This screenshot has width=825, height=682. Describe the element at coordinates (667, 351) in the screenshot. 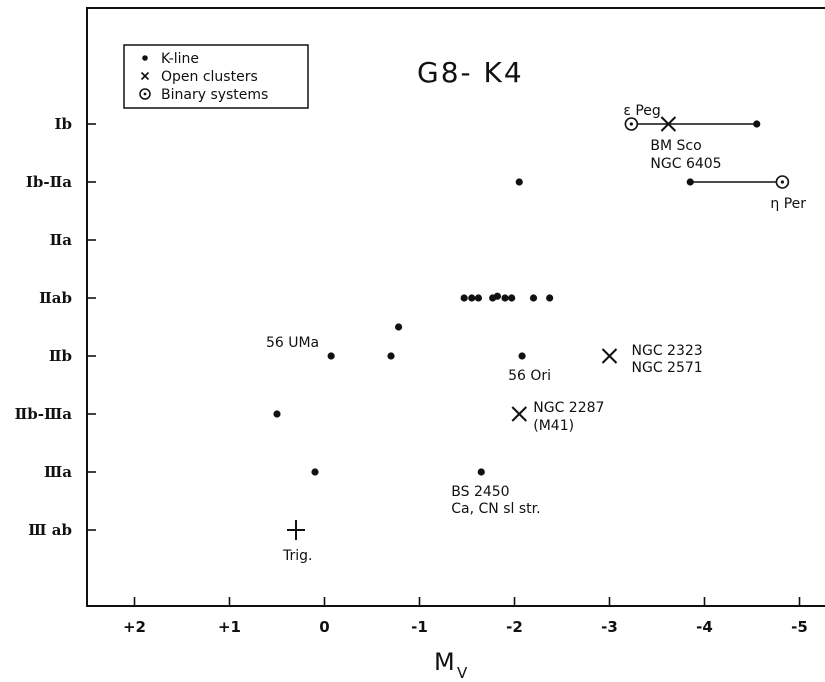

I see `annotation-ngc2323-1: NGC 2323` at that location.